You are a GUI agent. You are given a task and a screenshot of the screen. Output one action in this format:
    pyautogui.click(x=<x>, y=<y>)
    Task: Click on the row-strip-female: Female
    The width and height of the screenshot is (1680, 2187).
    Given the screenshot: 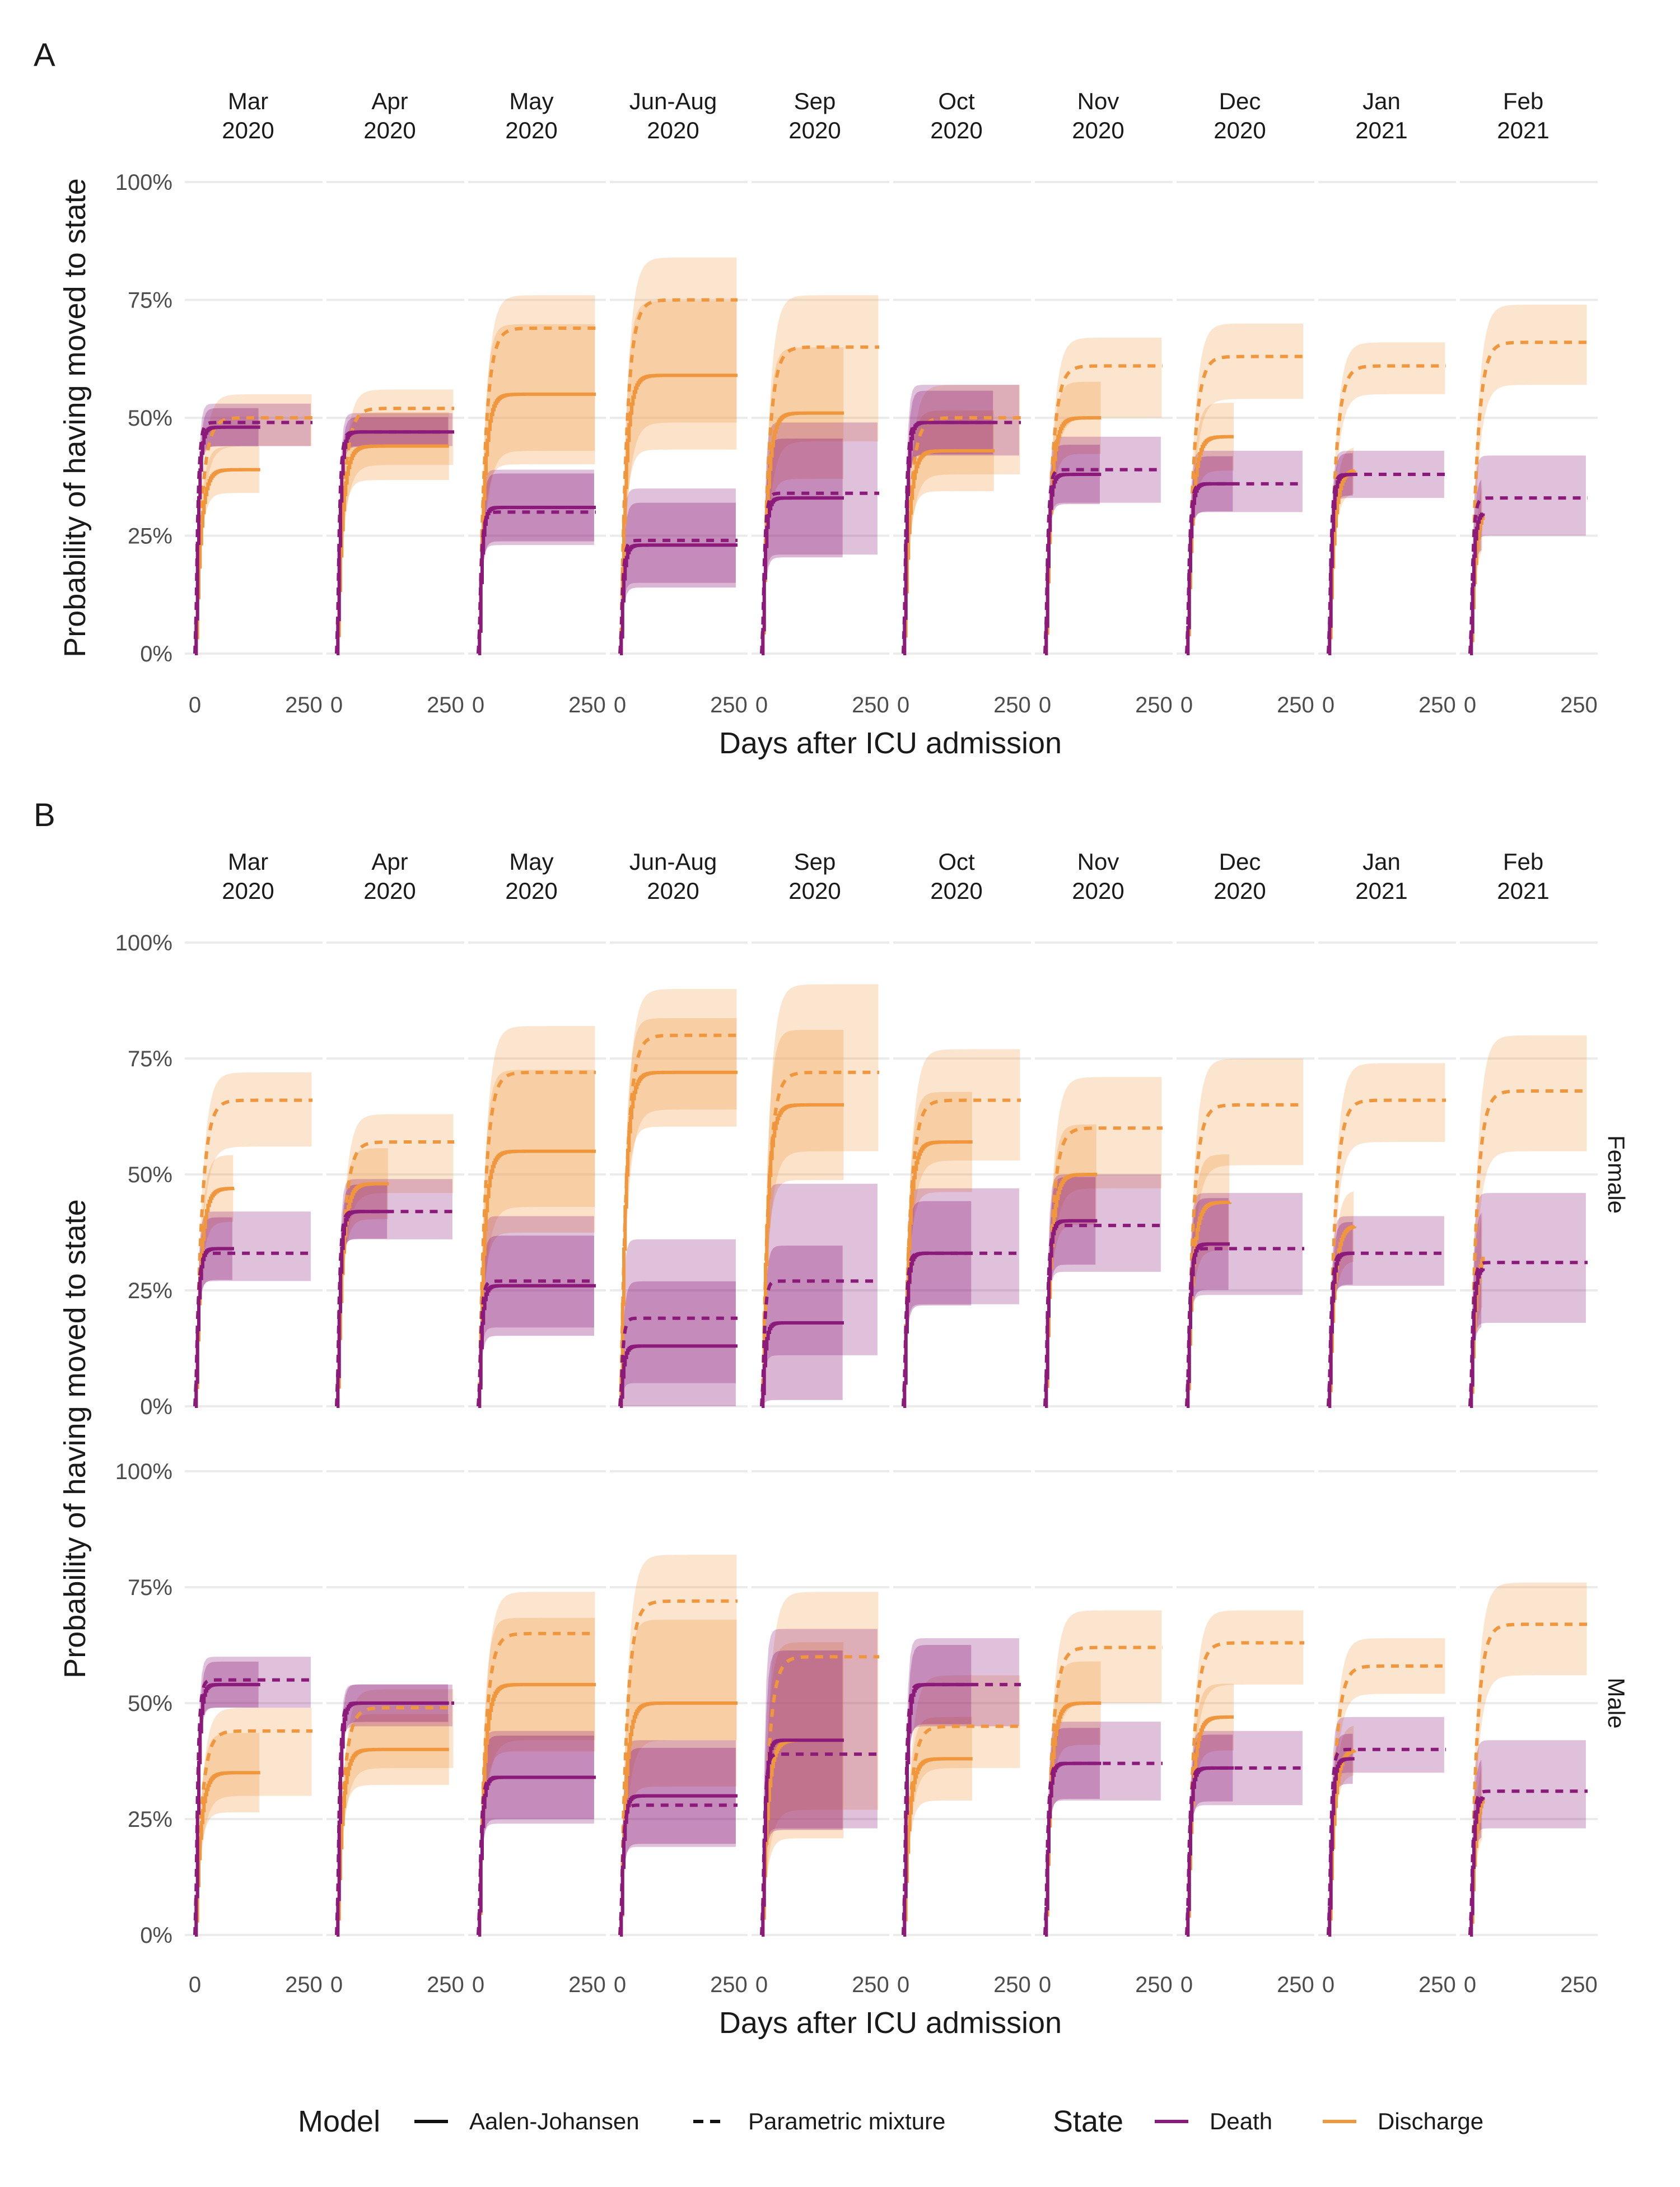 What is the action you would take?
    pyautogui.click(x=1617, y=1174)
    